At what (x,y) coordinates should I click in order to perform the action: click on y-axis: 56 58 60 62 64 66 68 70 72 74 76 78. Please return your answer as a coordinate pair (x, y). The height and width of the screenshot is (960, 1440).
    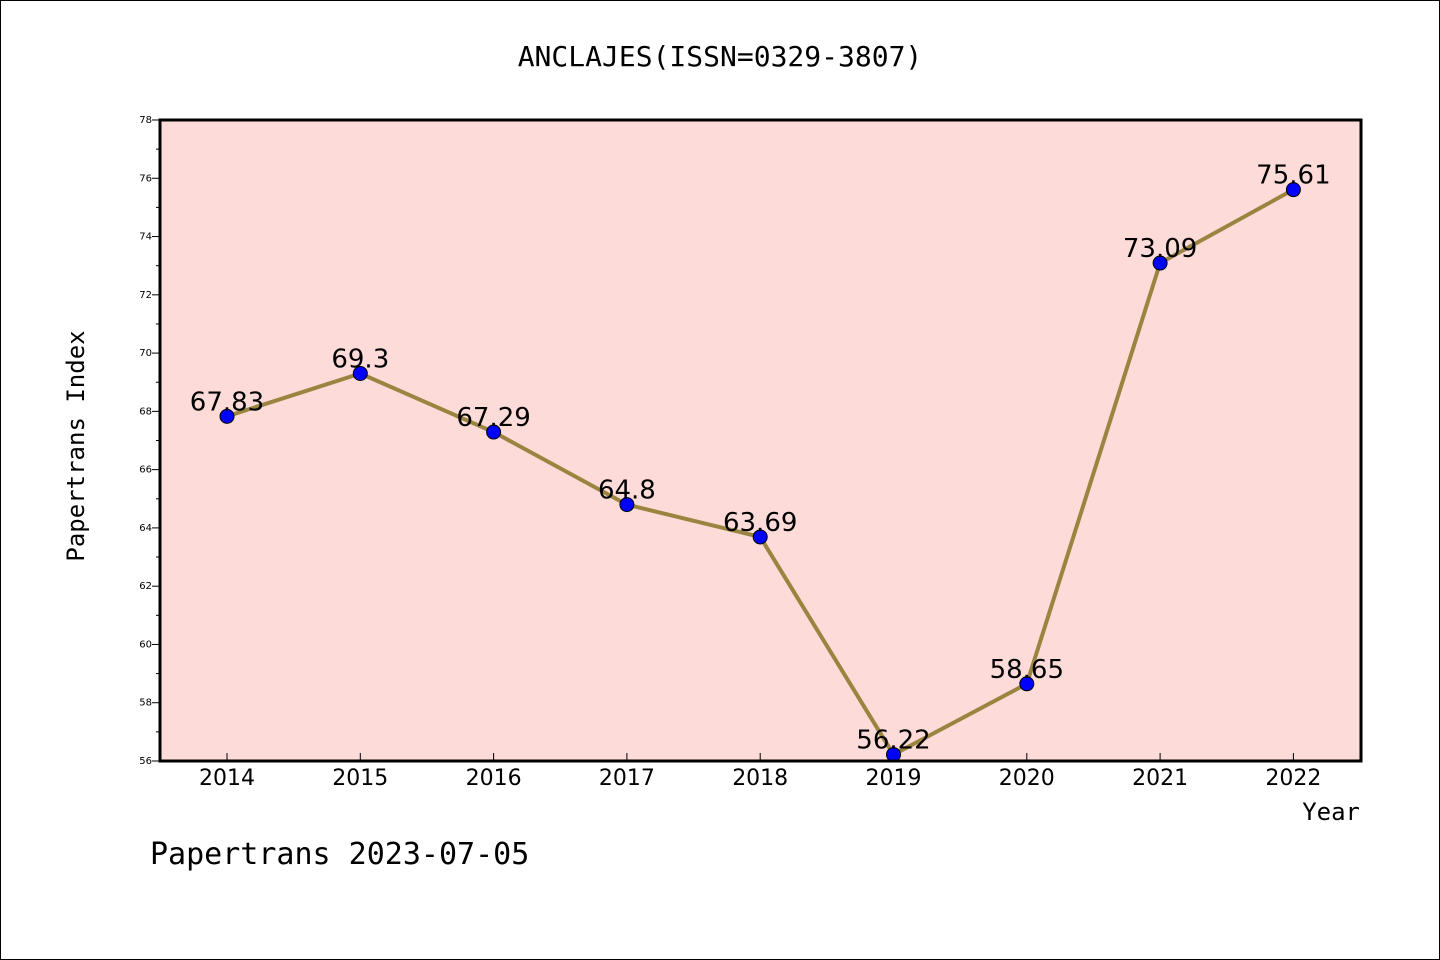
    Looking at the image, I should click on (149, 441).